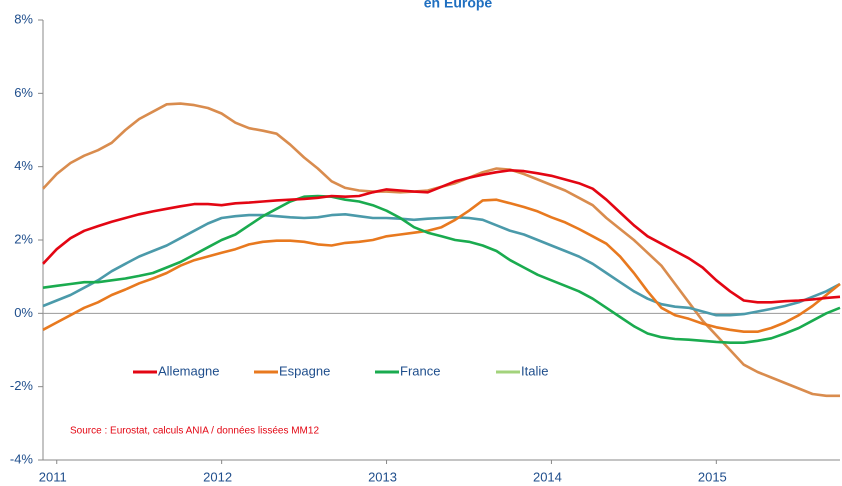  Describe the element at coordinates (534, 370) in the screenshot. I see `legend-label: Italie` at that location.